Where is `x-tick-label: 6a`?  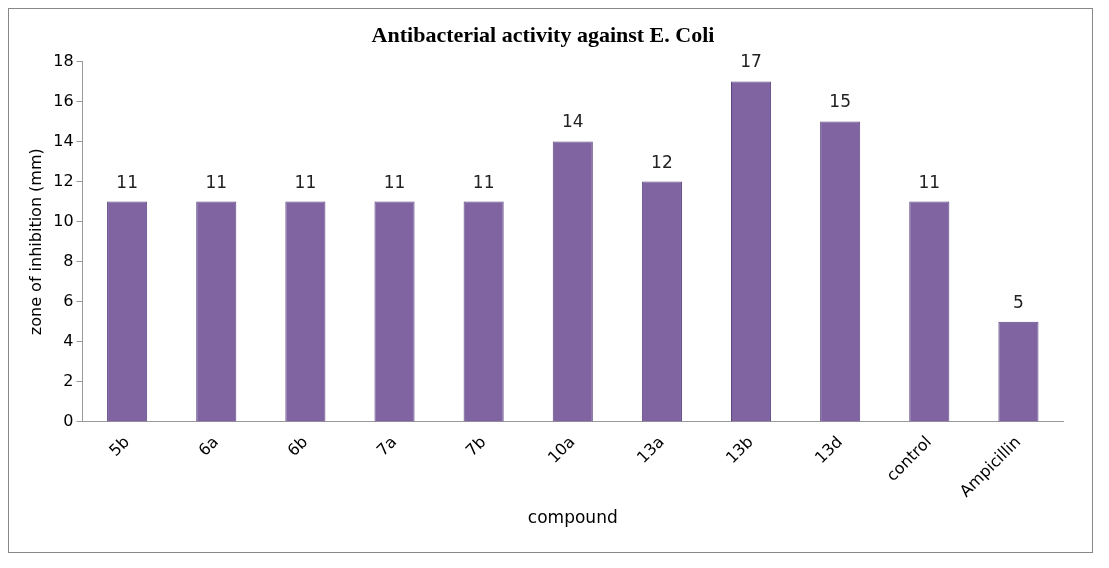 x-tick-label: 6a is located at coordinates (208, 446).